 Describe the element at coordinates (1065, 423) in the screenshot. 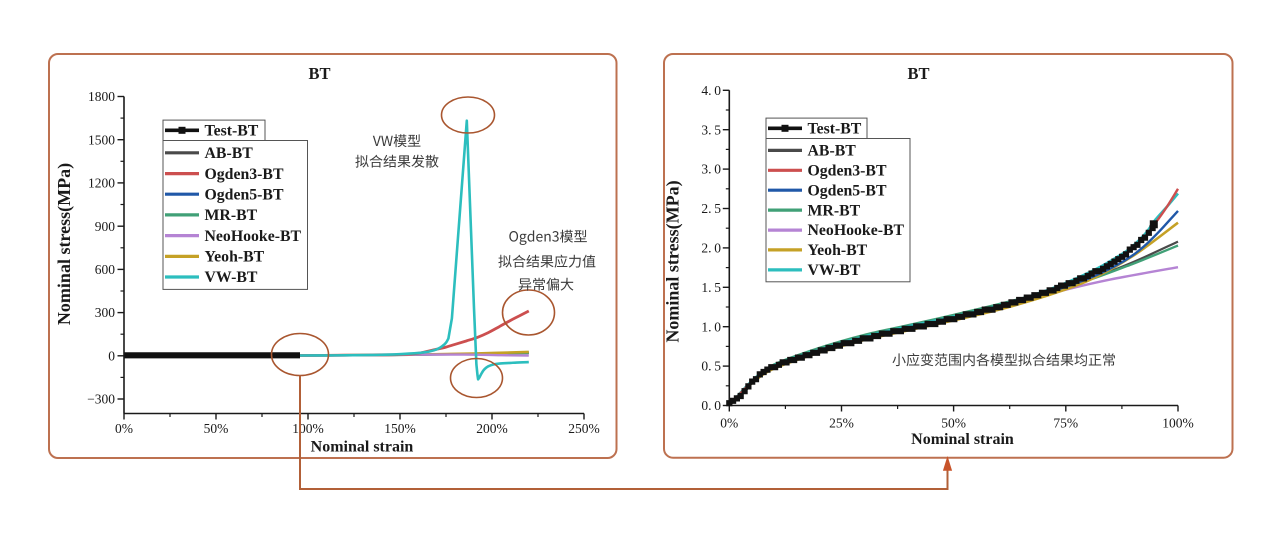

I see `svg-text: 75%` at that location.